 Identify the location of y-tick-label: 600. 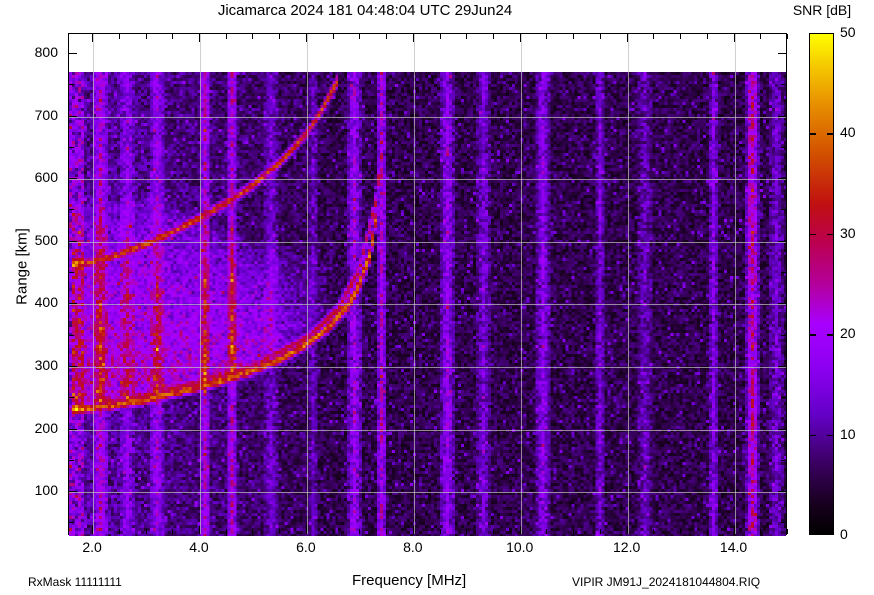
(46, 177).